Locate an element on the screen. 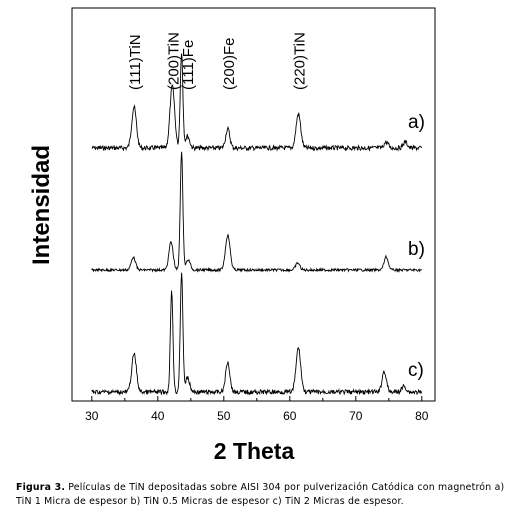 The width and height of the screenshot is (518, 531). caption-label: Figura 3. is located at coordinates (41, 487).